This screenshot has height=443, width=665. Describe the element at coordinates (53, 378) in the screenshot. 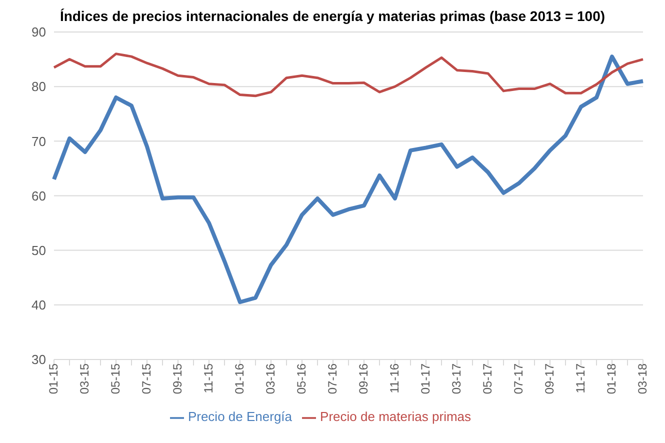

I see `x-tick-label: 01-15` at that location.